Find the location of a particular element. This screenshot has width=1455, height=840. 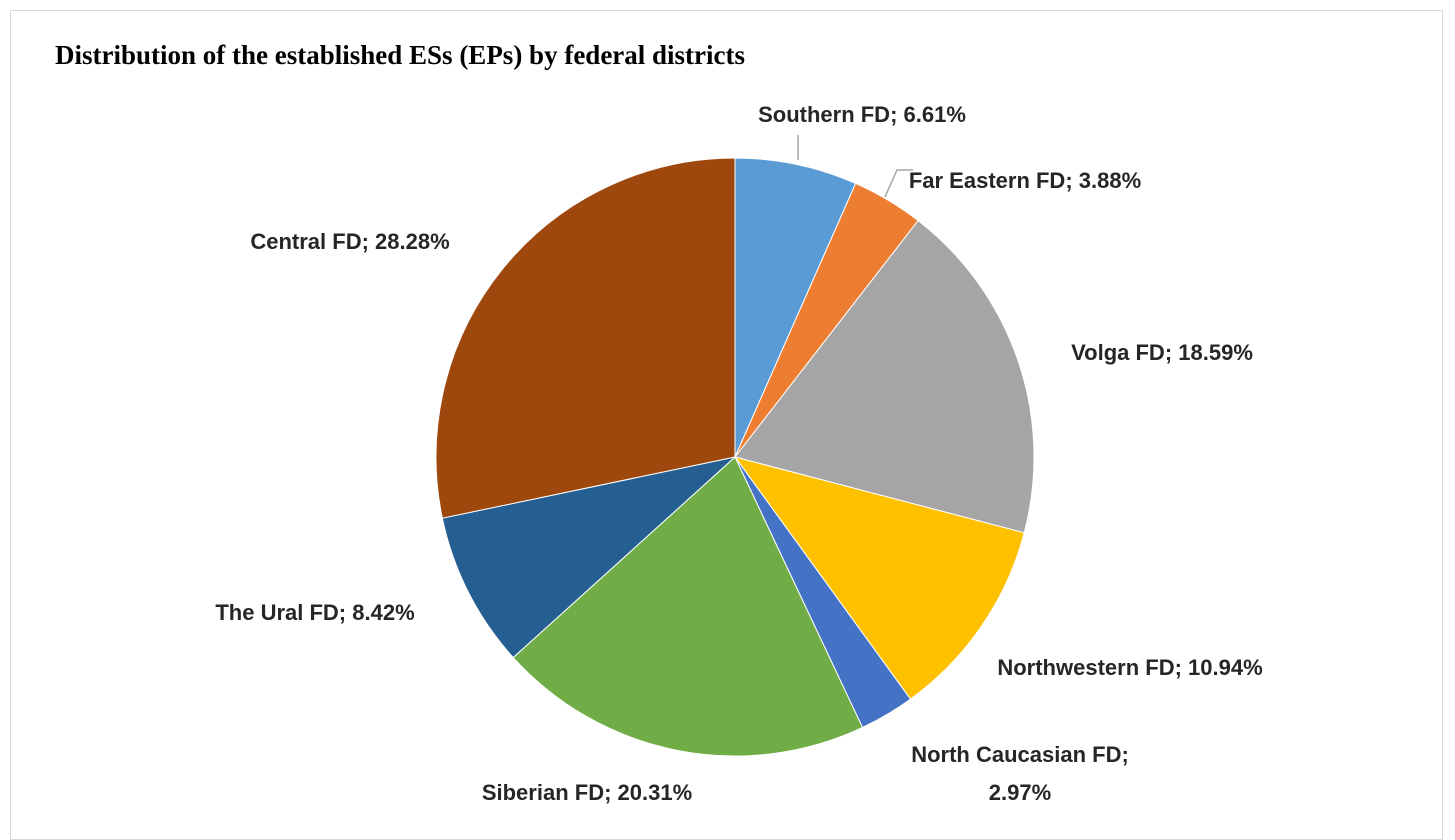

data-label-value: 3.88% is located at coordinates (1110, 180).